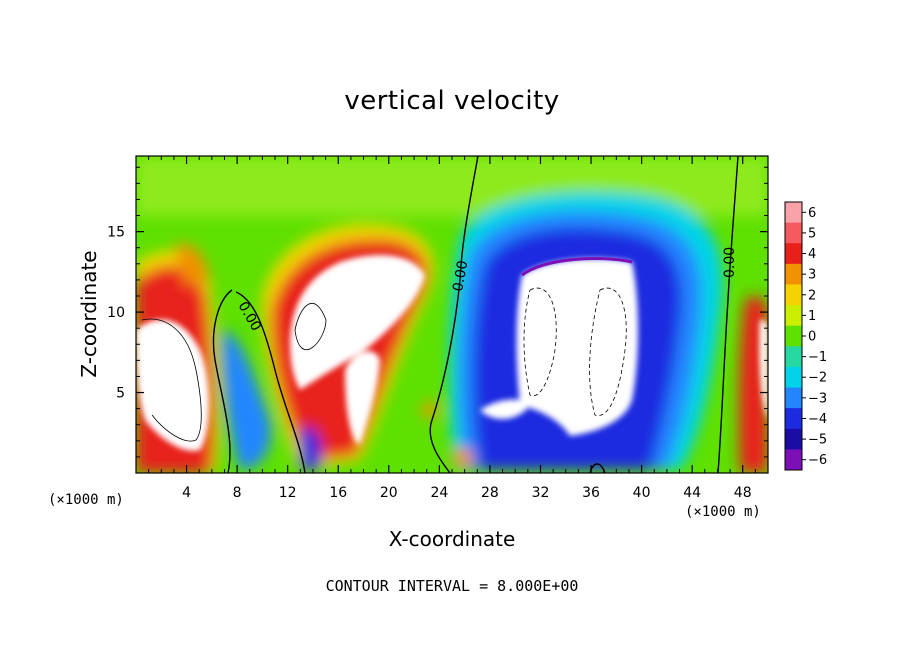 This screenshot has height=654, width=904. Describe the element at coordinates (817, 357) in the screenshot. I see `colorbar-label: −1` at that location.